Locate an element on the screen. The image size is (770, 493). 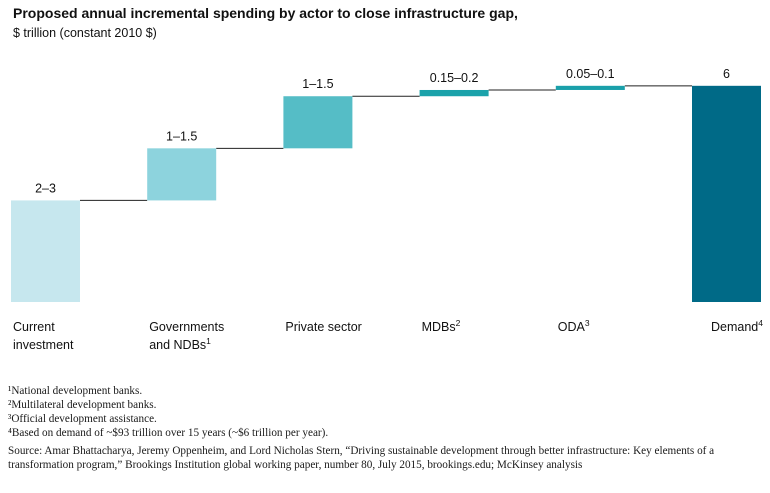
data-label: 0.05–0.1 is located at coordinates (590, 74).